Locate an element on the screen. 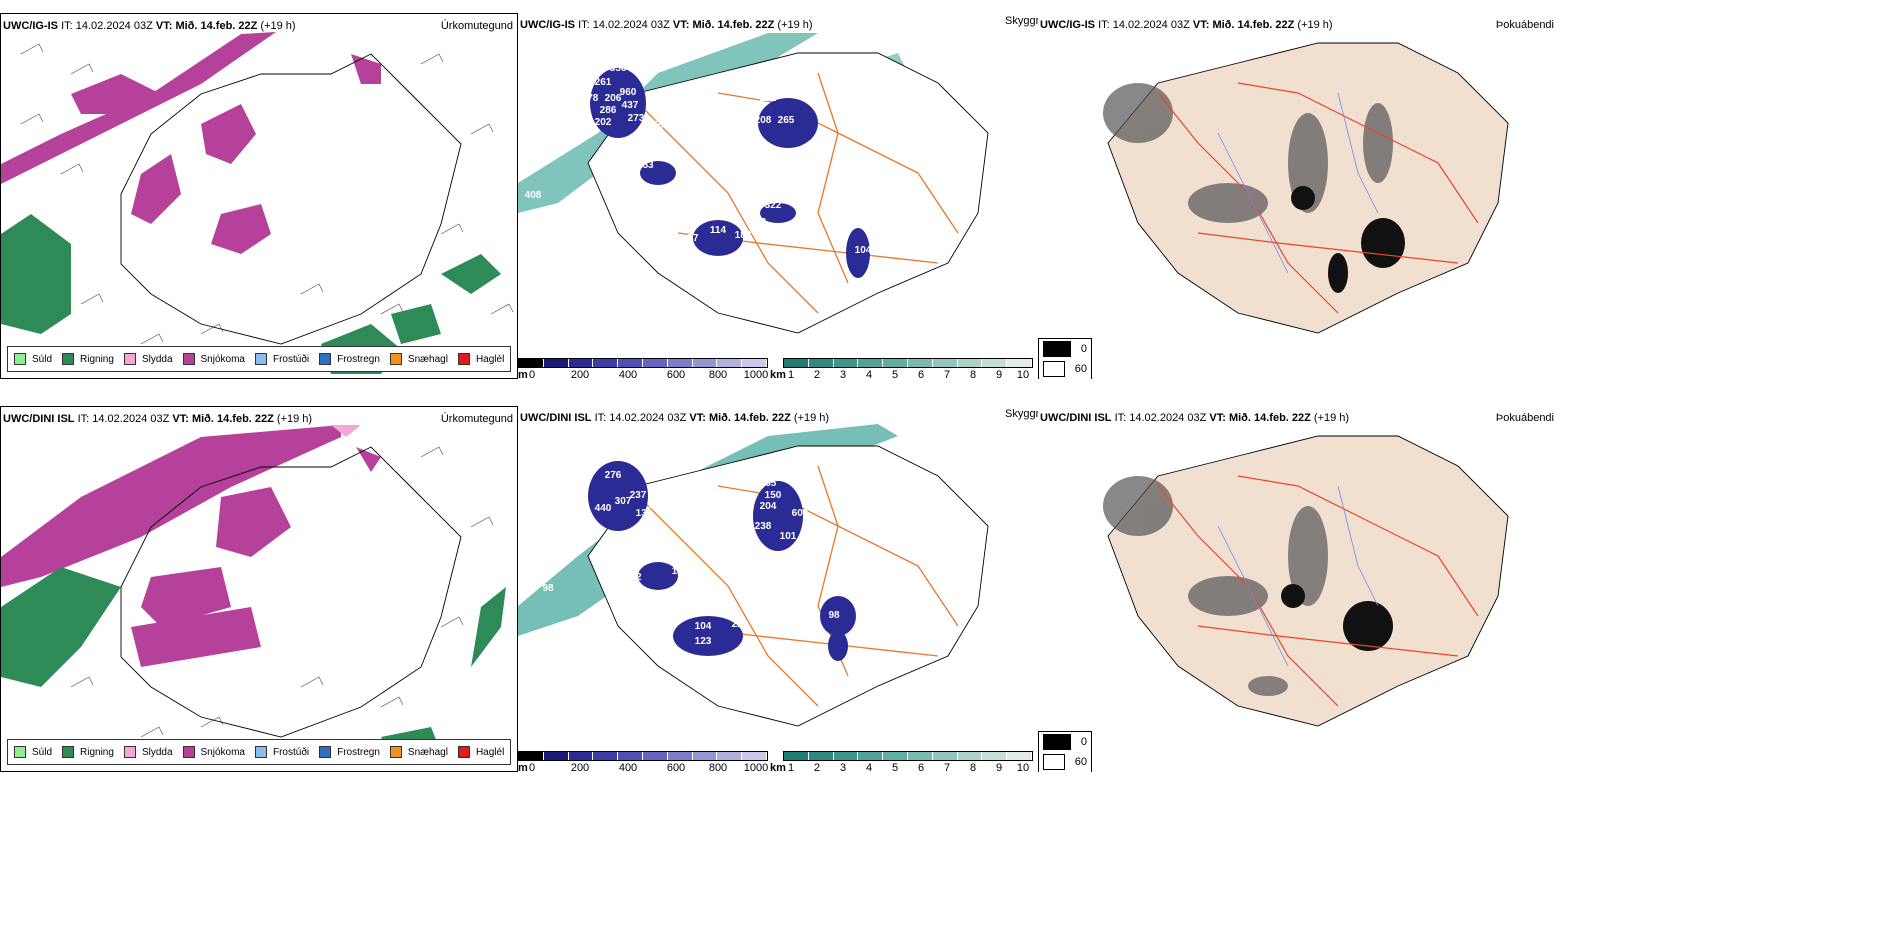 The width and height of the screenshot is (1900, 950). peak-label: 123 is located at coordinates (703, 641).